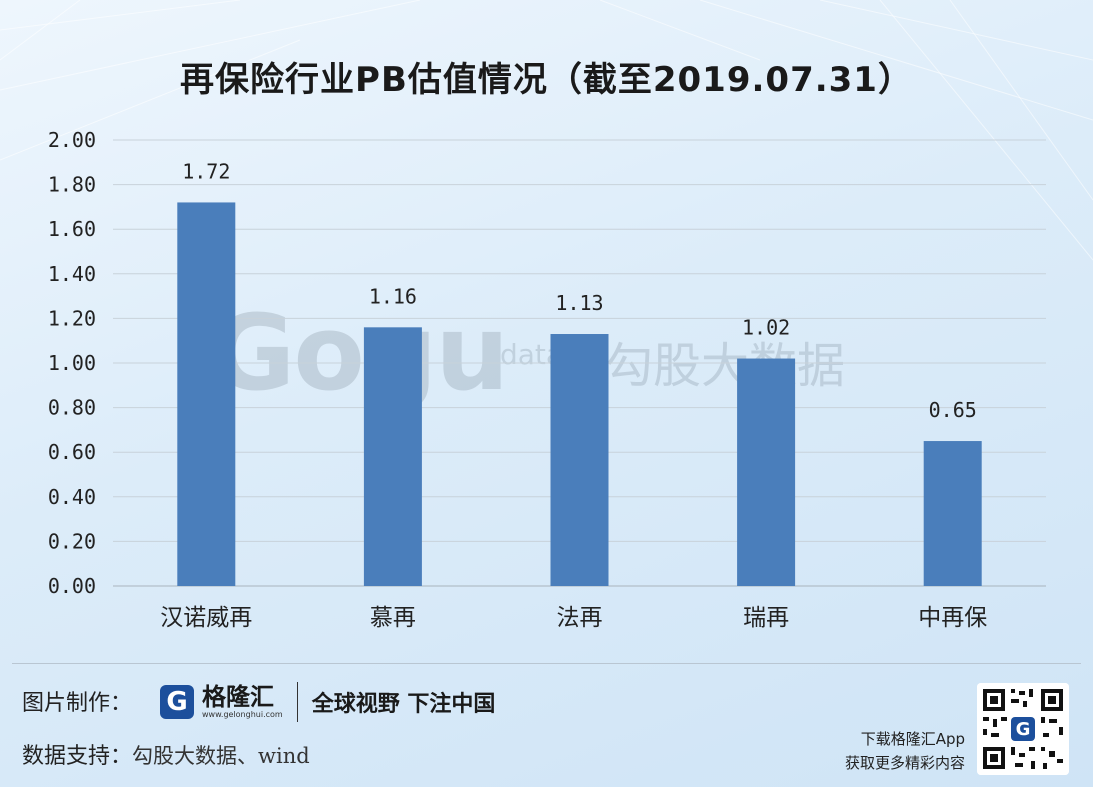 The height and width of the screenshot is (787, 1093). What do you see at coordinates (72, 541) in the screenshot?
I see `y-tick-label: 0.20` at bounding box center [72, 541].